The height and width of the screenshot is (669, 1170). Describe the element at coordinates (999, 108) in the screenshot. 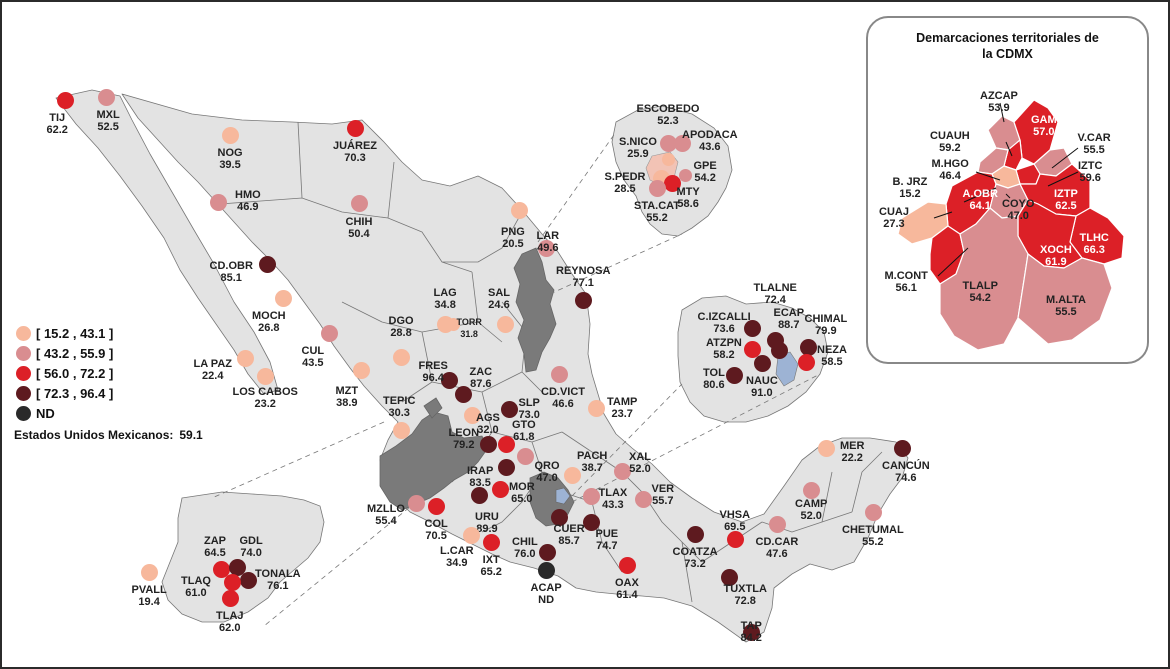

I see `district-value: 53.9` at that location.